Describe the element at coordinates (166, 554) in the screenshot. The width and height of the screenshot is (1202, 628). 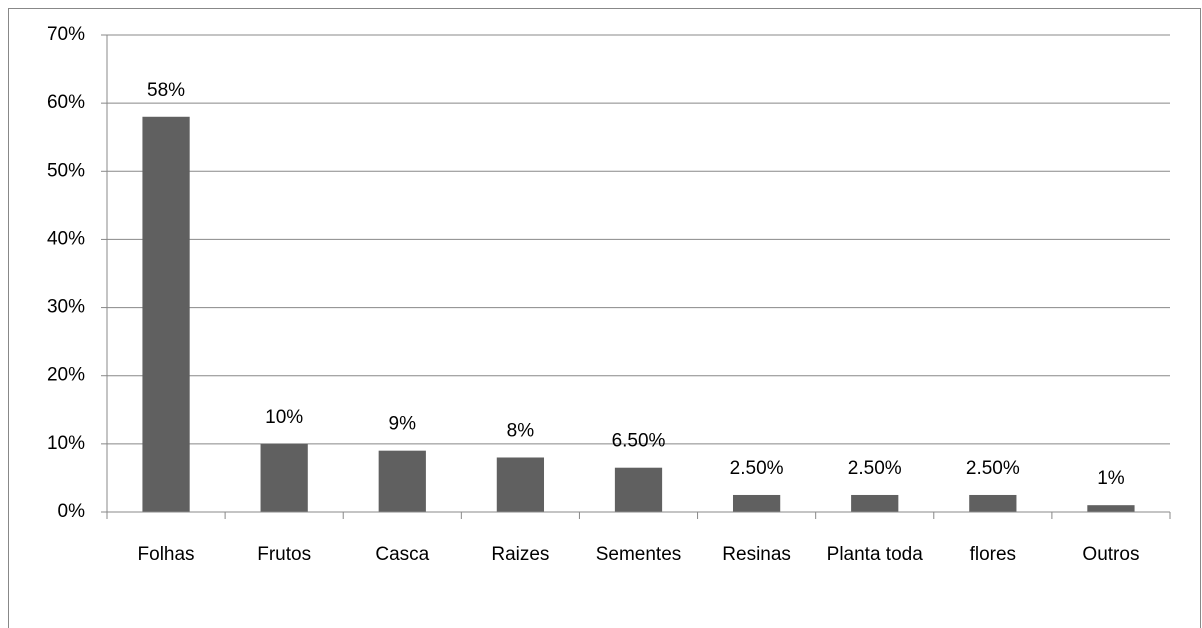
I see `x-tick-label: Folhas` at that location.